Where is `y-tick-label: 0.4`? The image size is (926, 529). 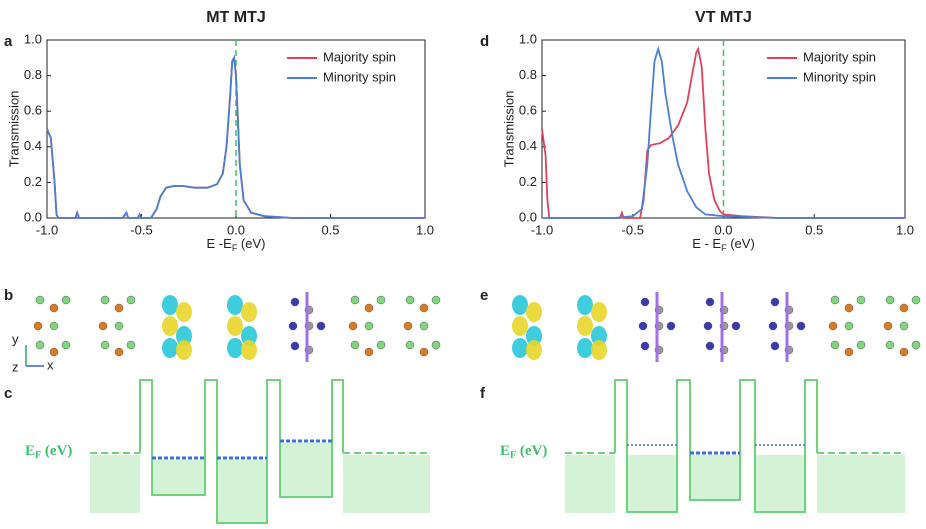
y-tick-label: 0.4 is located at coordinates (528, 145).